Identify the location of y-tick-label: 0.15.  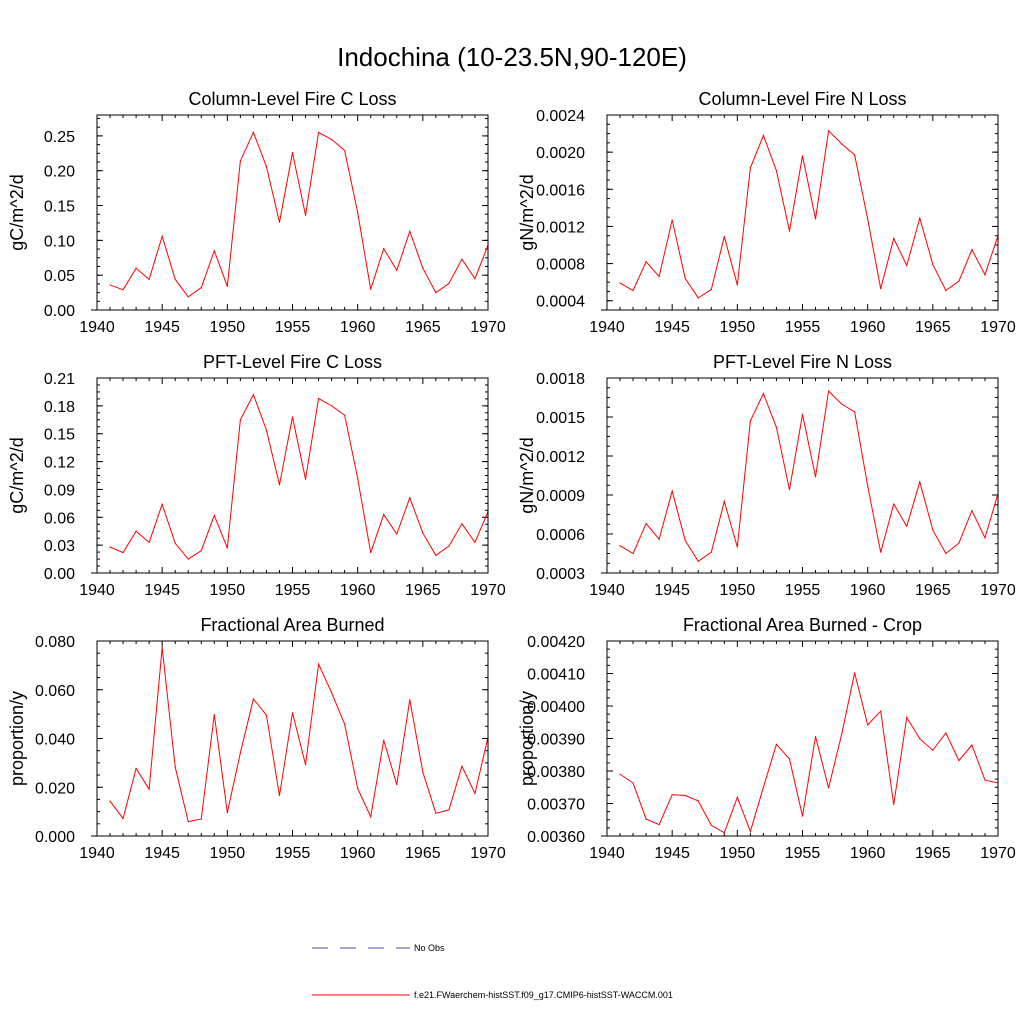
(59, 207).